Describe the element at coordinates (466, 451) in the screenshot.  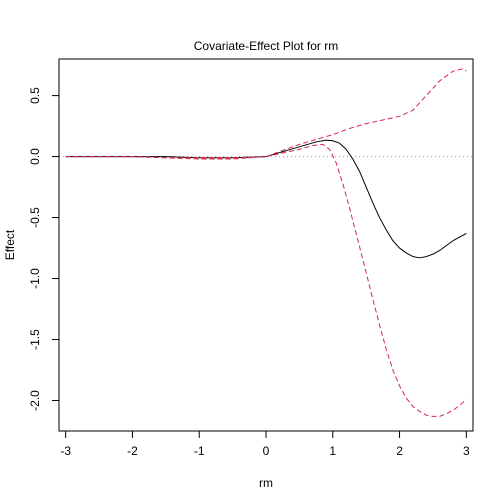
I see `x-tick-label: 3` at that location.